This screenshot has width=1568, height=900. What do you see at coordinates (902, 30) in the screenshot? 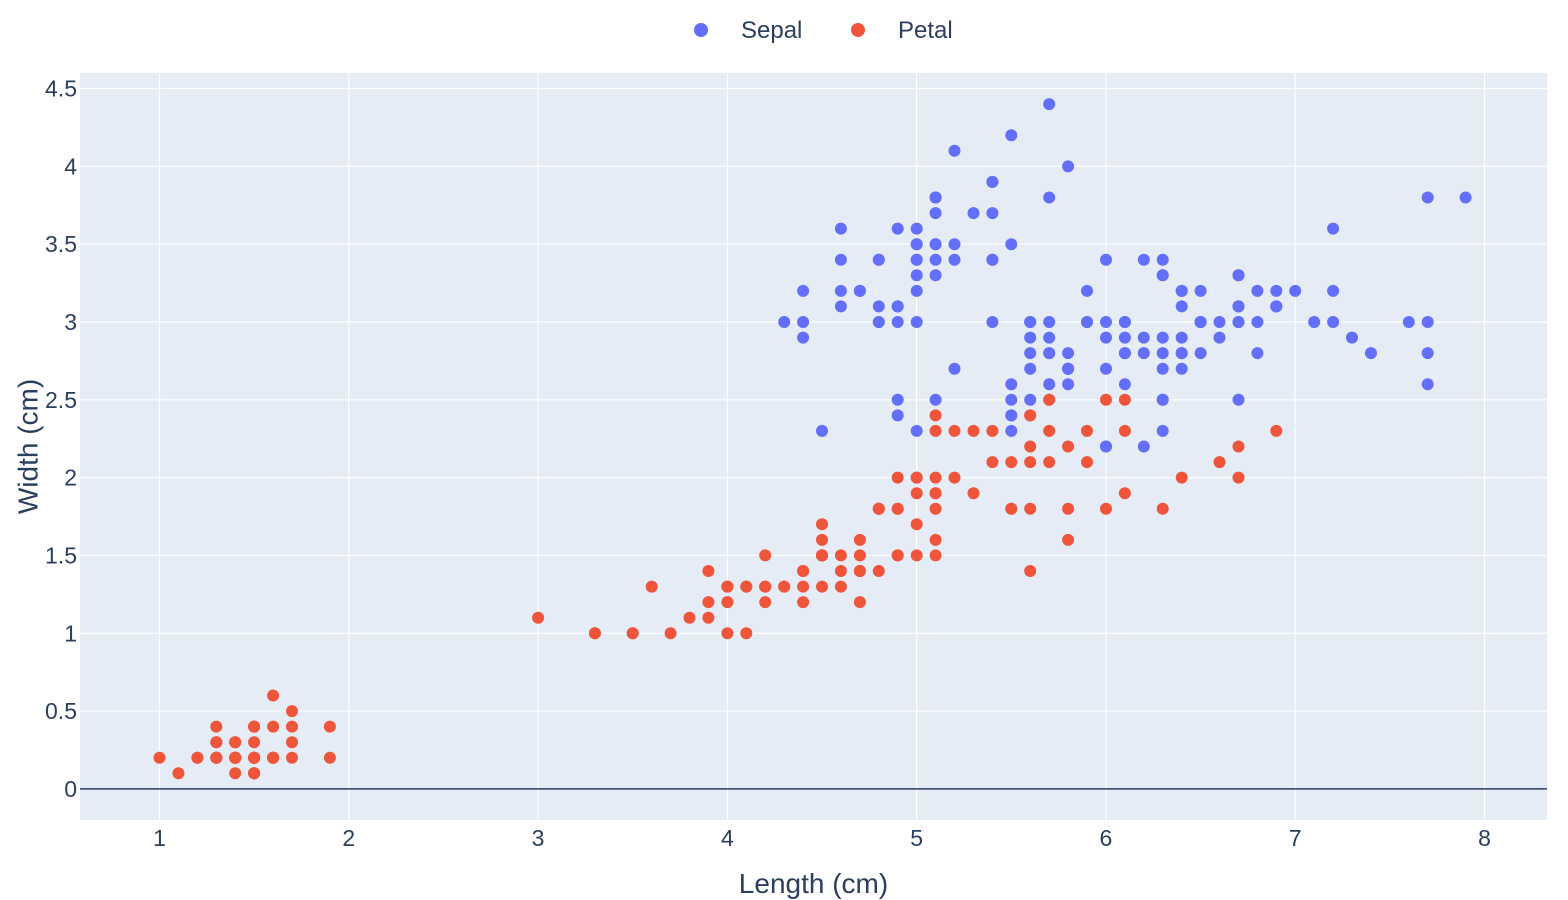
I see `legend-item-petal: Petal` at bounding box center [902, 30].